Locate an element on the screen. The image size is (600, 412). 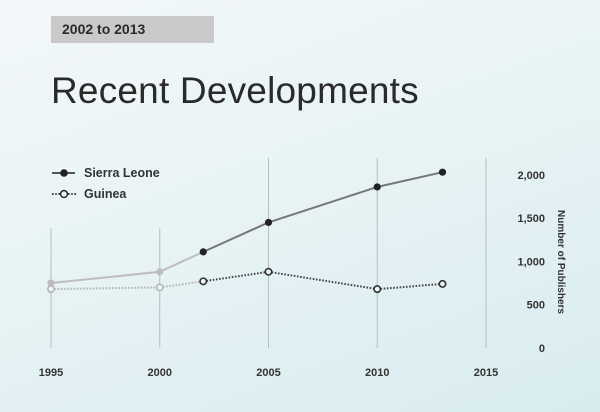
y-tick-label: 1,500 is located at coordinates (531, 219).